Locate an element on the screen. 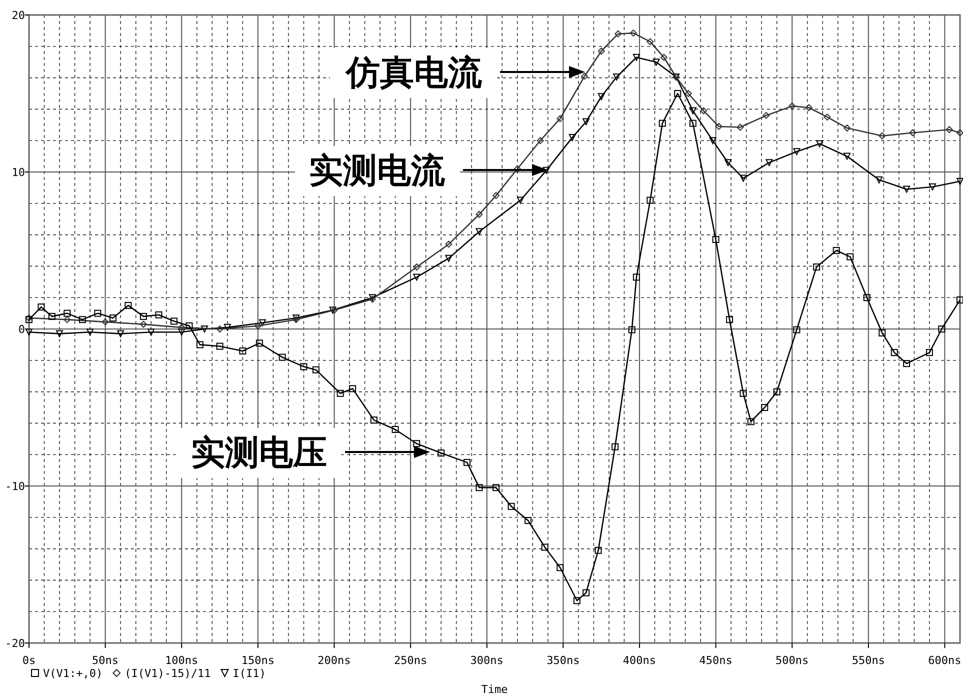 This screenshot has height=698, width=963. x-tick-label: 250ns is located at coordinates (411, 660).